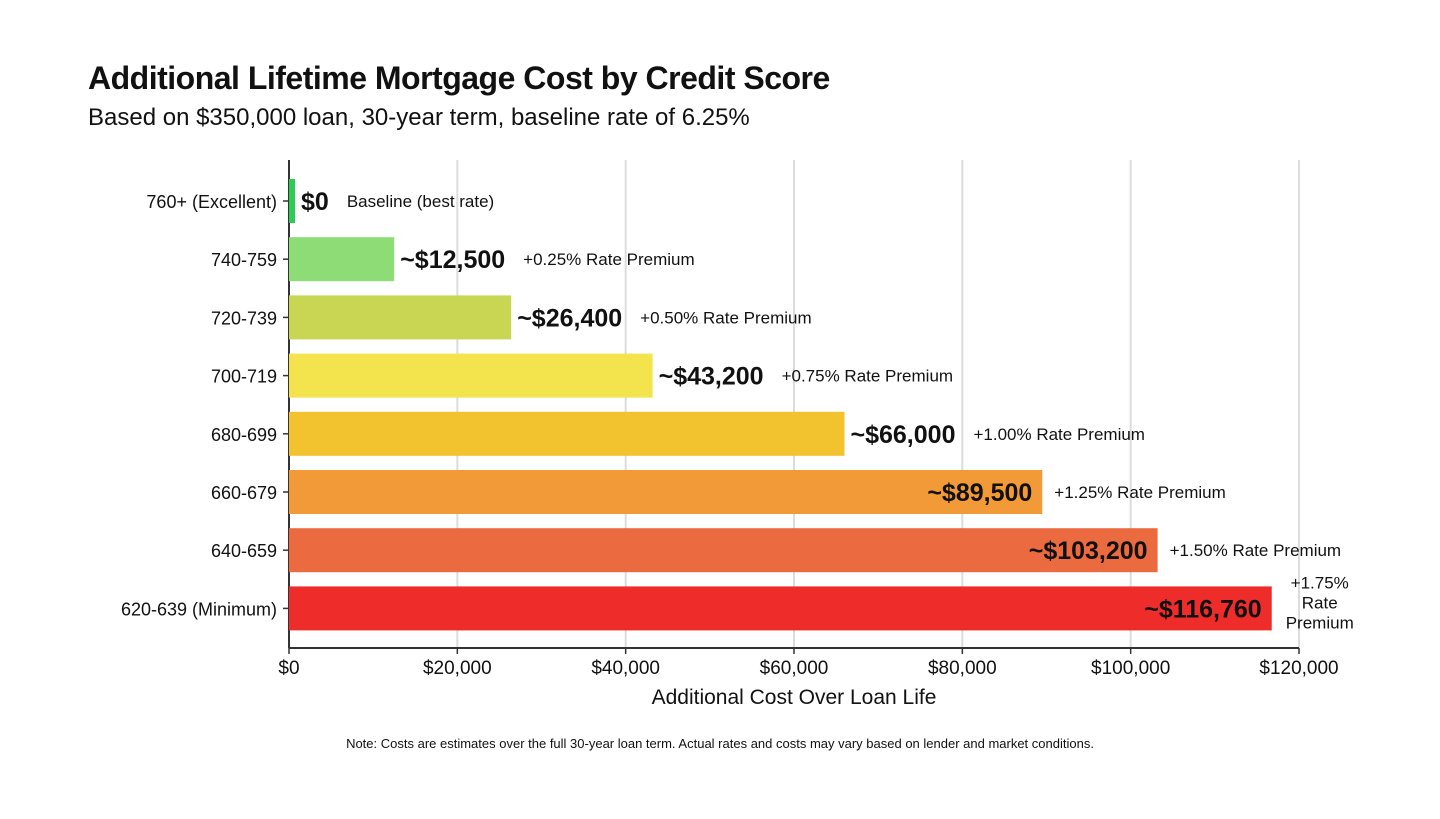 This screenshot has height=819, width=1440. I want to click on y-tick-label: 660-679, so click(244, 493).